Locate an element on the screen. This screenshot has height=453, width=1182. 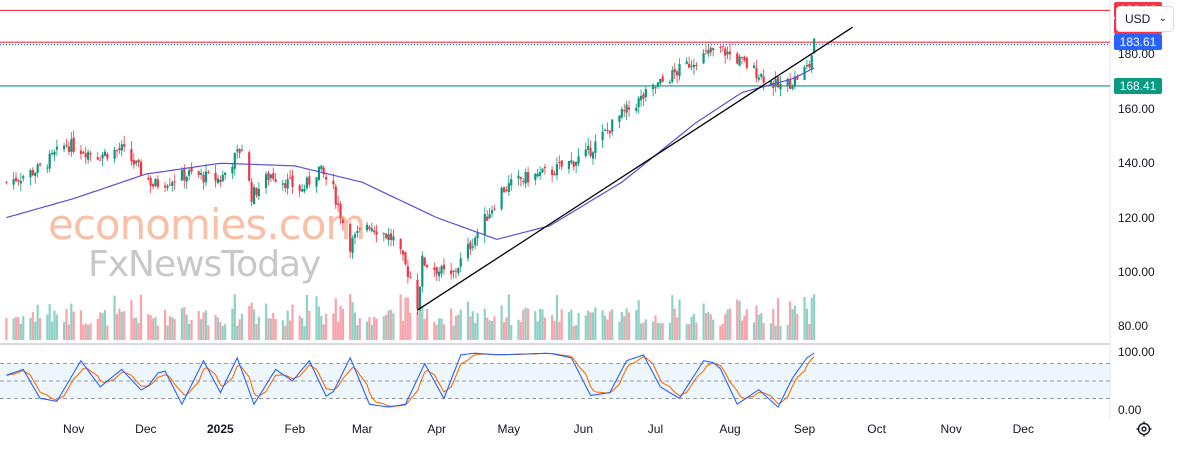
time-tick-label: 2025 is located at coordinates (220, 429).